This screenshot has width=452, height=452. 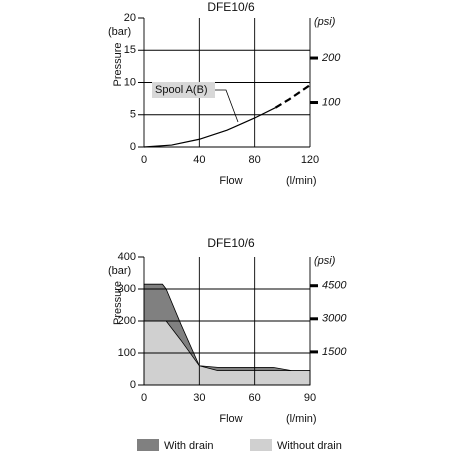 I want to click on y-tick-label: 10, so click(x=130, y=82).